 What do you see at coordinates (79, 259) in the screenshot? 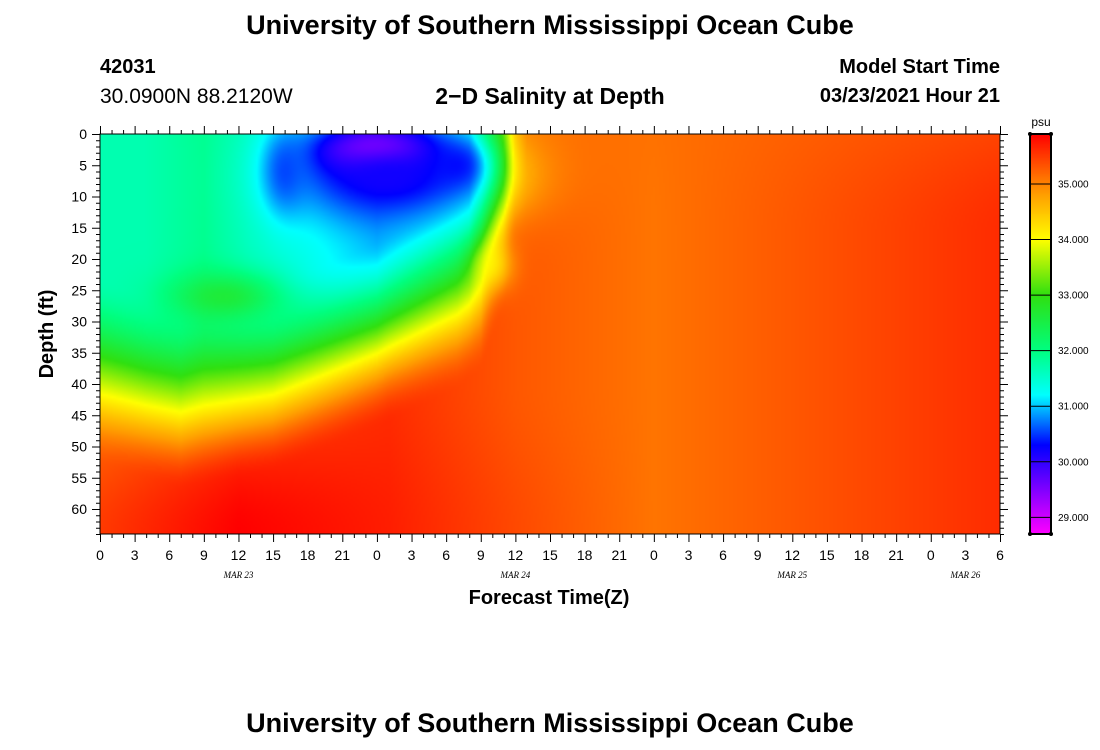
I see `y-tick-label: 20` at bounding box center [79, 259].